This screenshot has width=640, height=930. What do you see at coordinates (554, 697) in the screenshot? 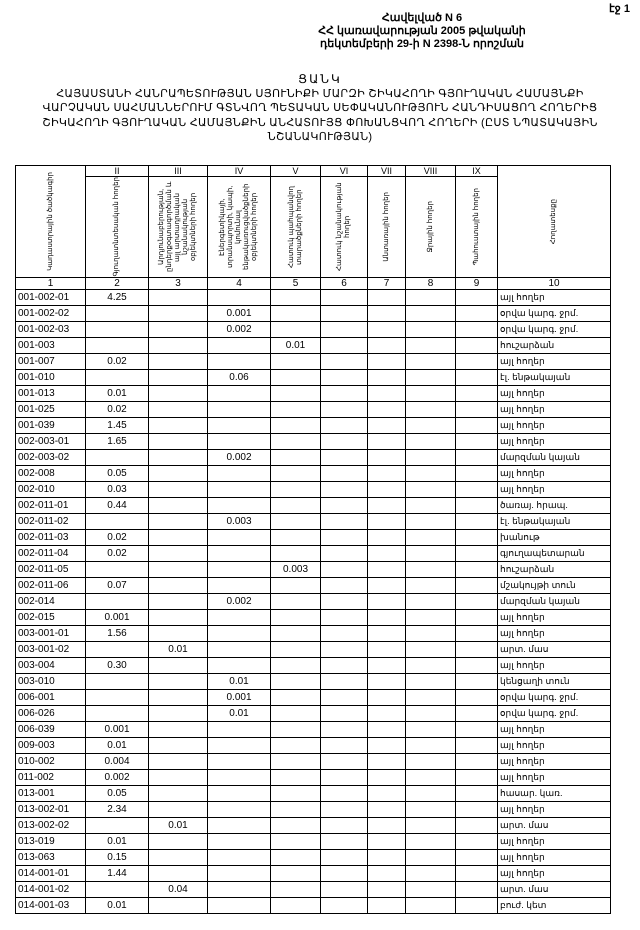
I see `land-type: օրվա կարգ. ջրմ.` at bounding box center [554, 697].